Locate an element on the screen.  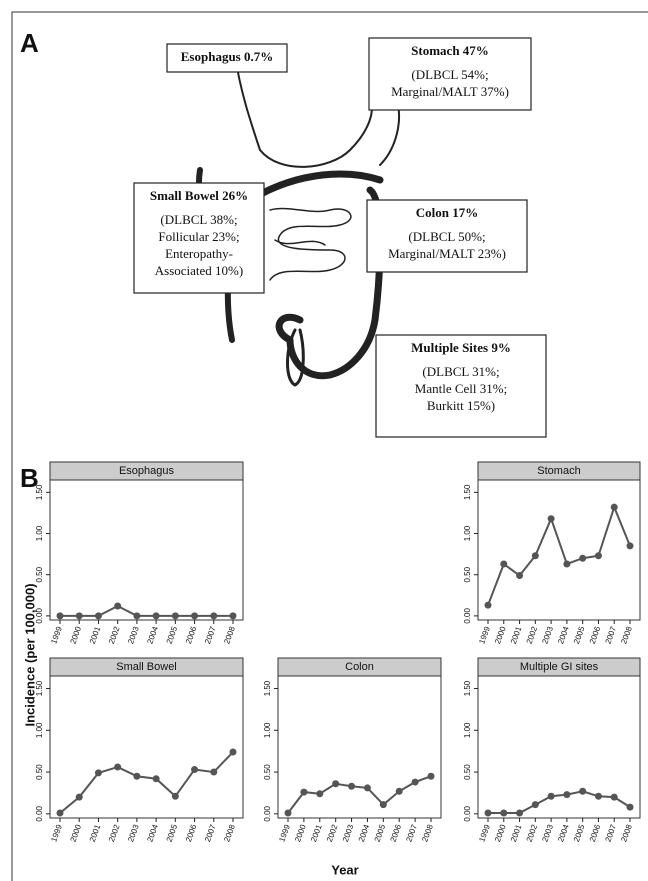
annotation-line: Burkitt 15%) is located at coordinates (461, 405).